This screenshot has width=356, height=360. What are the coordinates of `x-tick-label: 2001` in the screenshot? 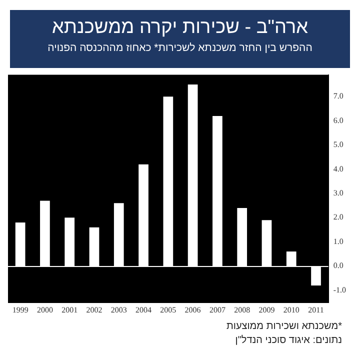 It's located at (70, 309).